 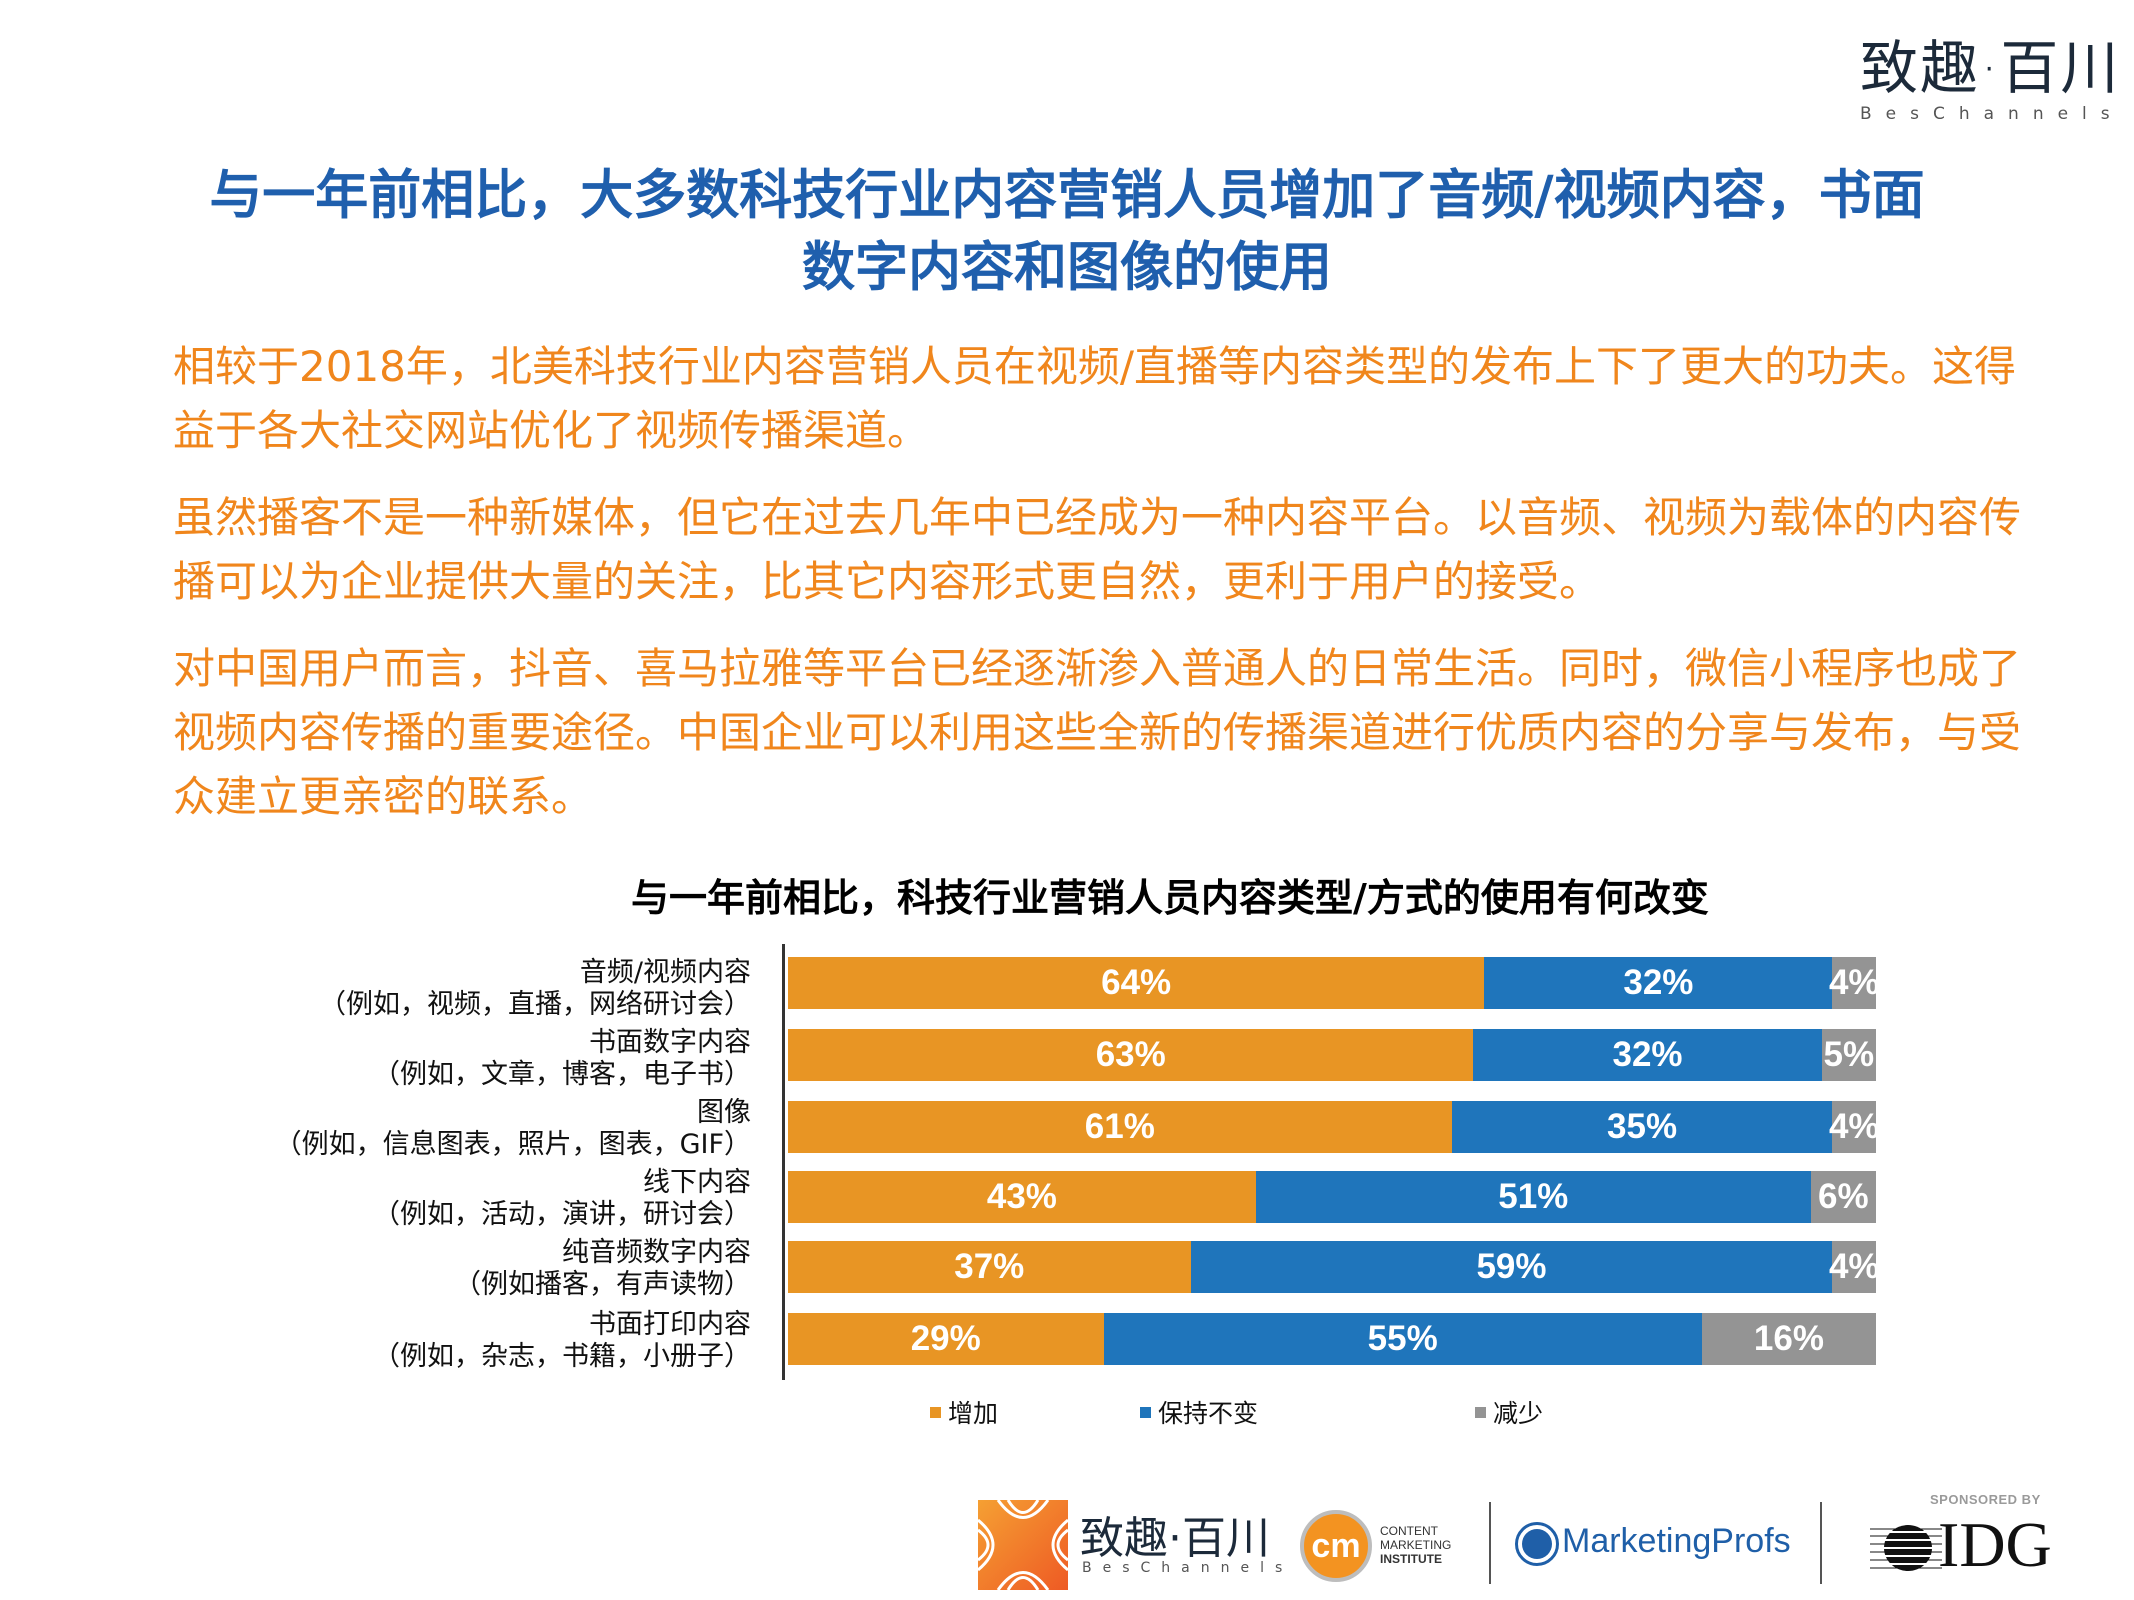 I want to click on sponsored-by-label: SPONSORED BY, so click(x=1985, y=1499).